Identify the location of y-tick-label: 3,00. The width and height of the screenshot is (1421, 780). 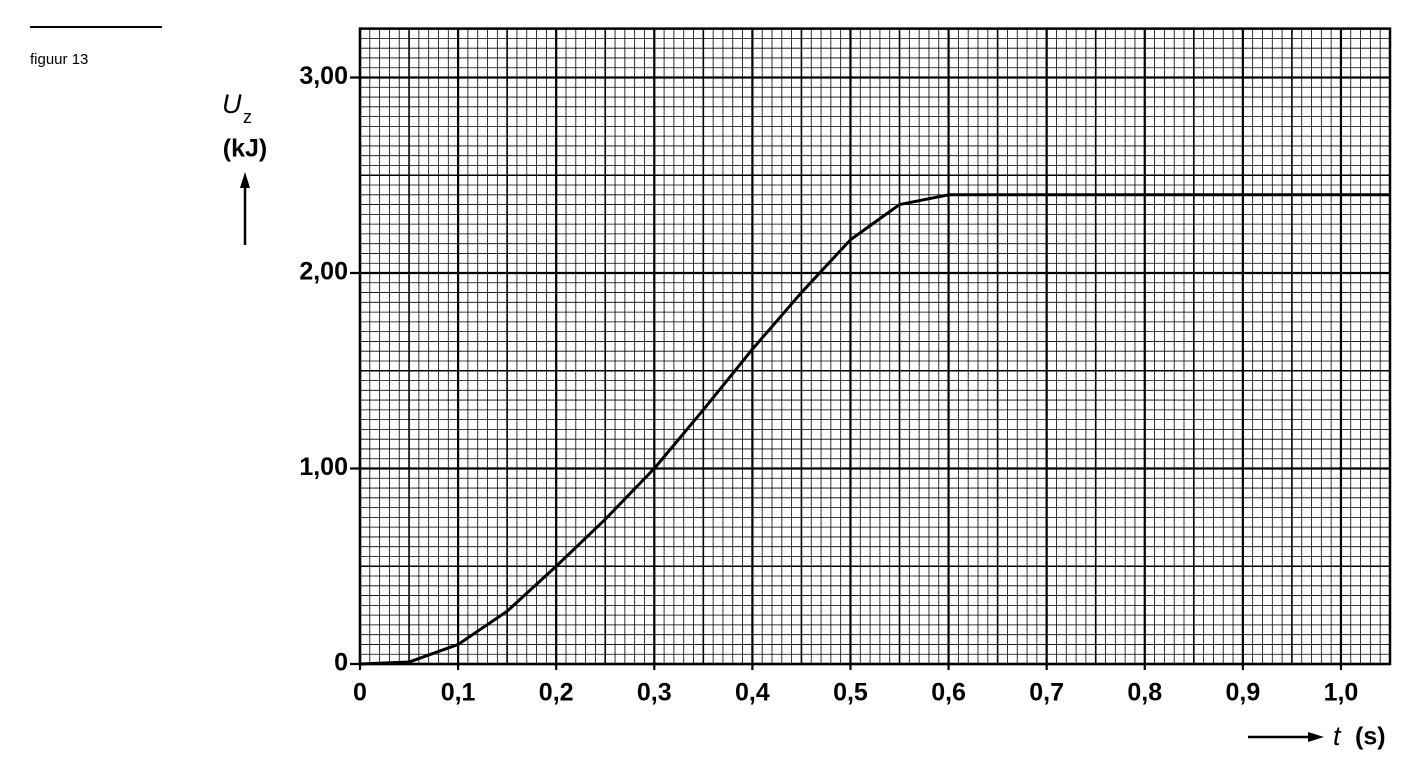
(323, 76).